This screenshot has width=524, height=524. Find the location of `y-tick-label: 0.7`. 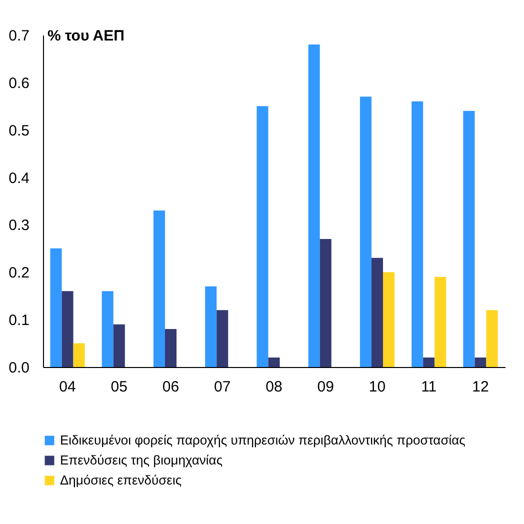

y-tick-label: 0.7 is located at coordinates (19, 36).